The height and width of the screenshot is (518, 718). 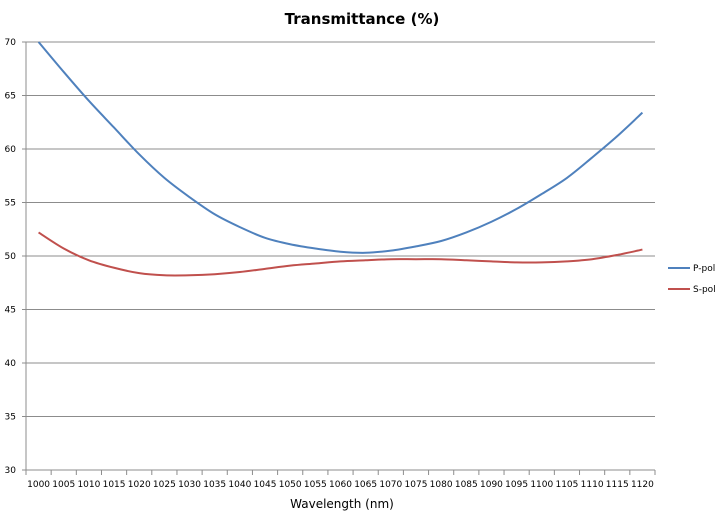 I want to click on x-tick-label: 1025, so click(x=164, y=485).